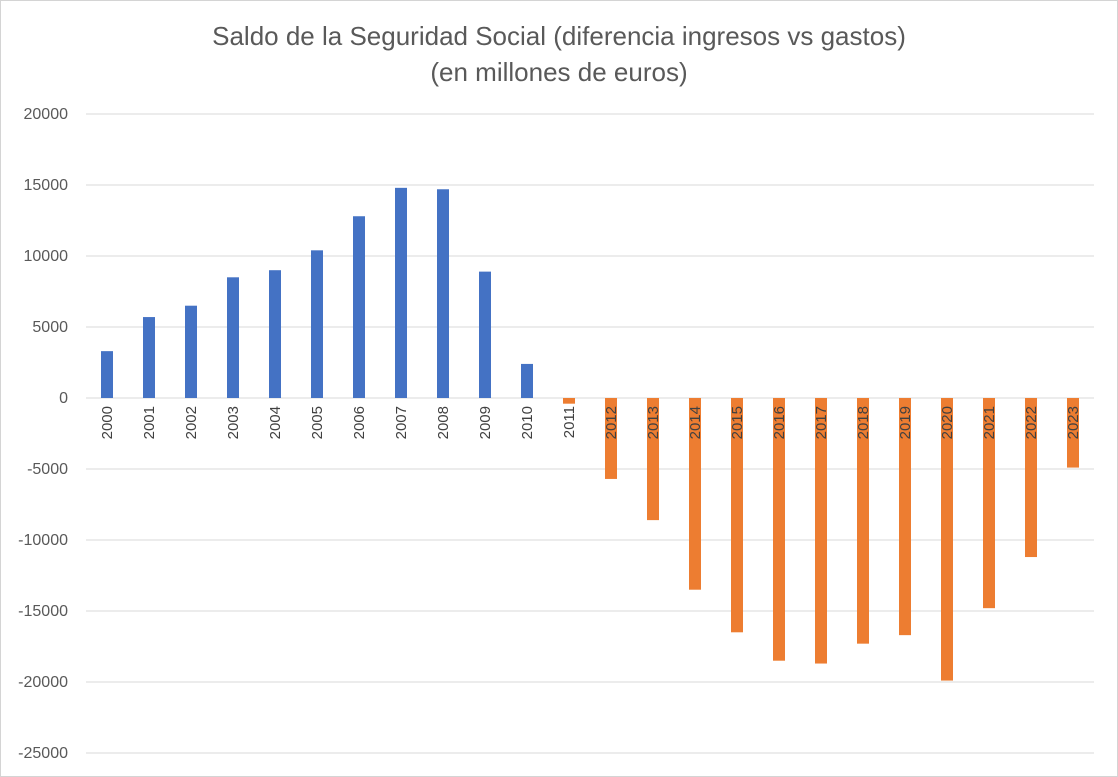  What do you see at coordinates (317, 324) in the screenshot?
I see `bar-2005` at bounding box center [317, 324].